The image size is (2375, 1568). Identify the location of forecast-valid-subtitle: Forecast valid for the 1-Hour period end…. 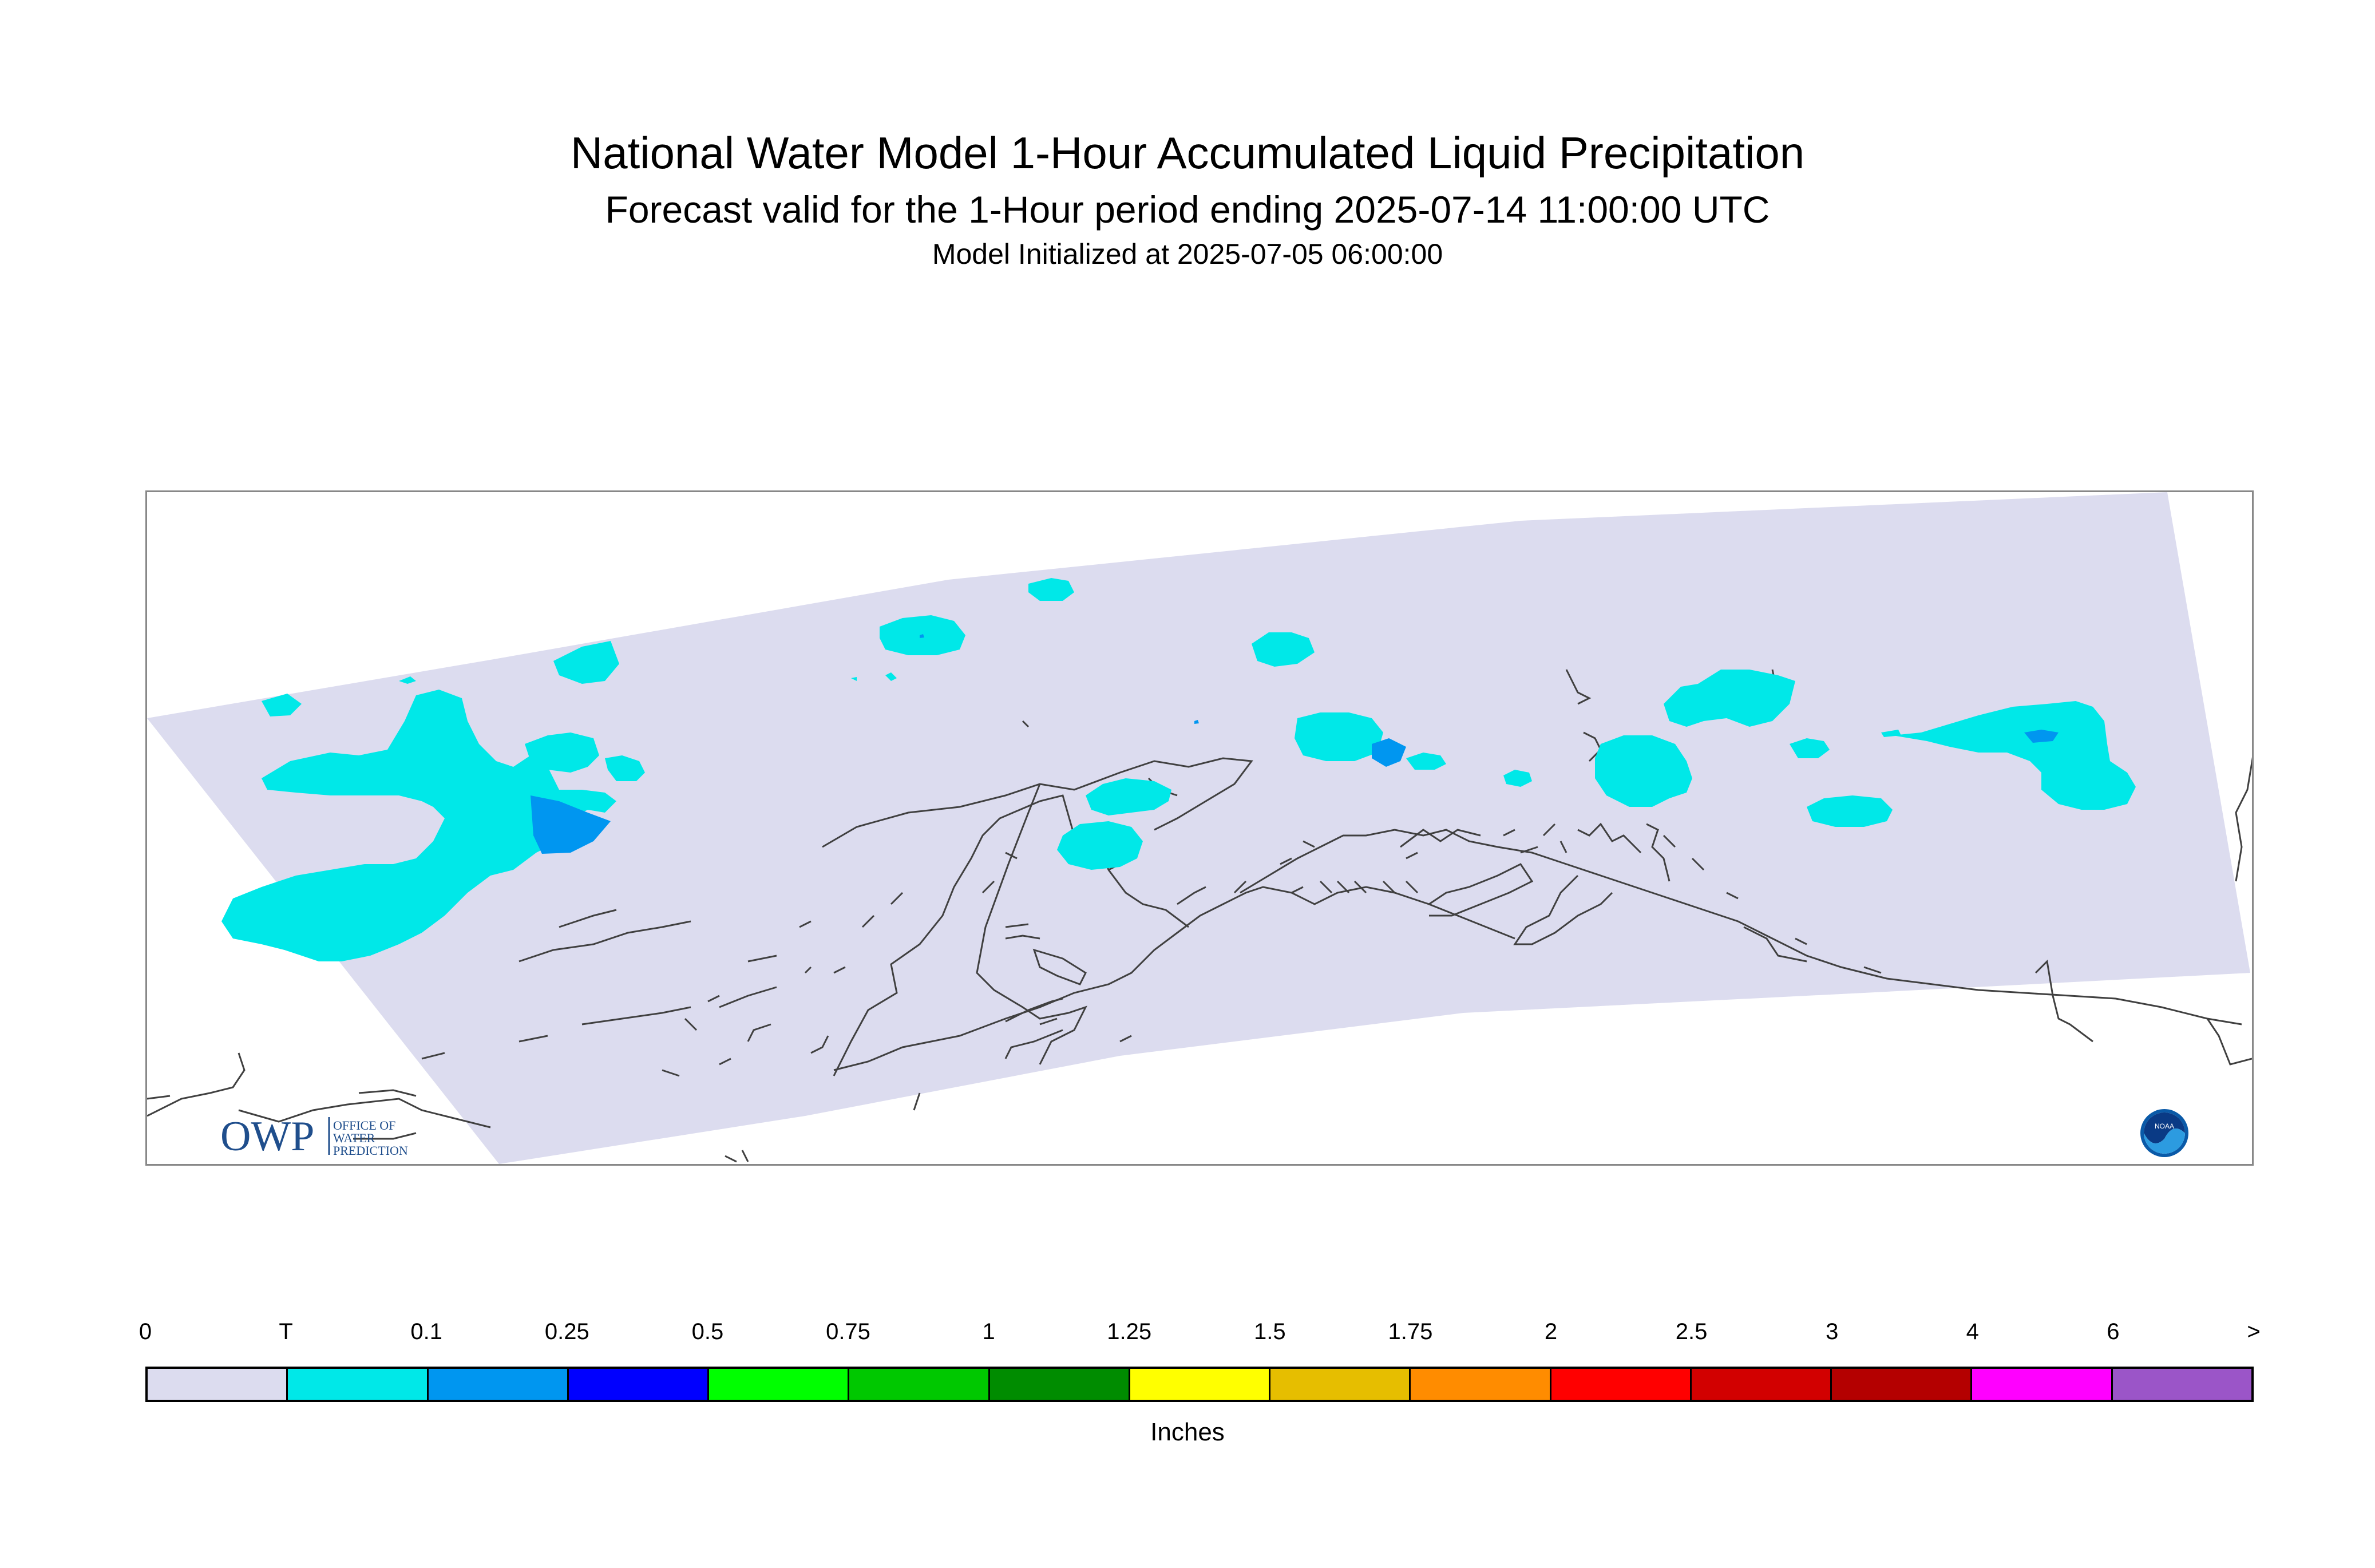
(1187, 209).